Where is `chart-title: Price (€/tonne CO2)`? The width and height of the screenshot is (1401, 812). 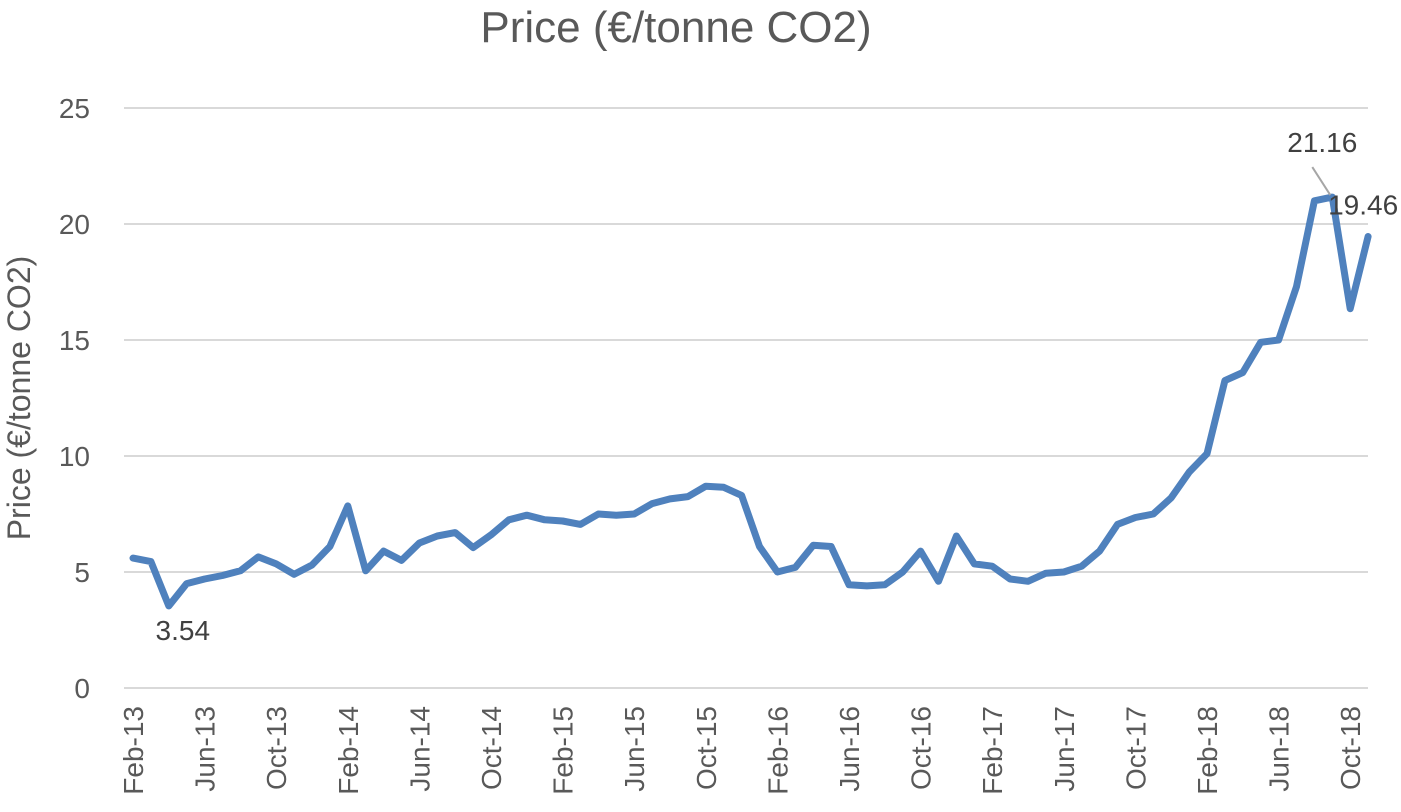
chart-title: Price (€/tonne CO2) is located at coordinates (675, 27).